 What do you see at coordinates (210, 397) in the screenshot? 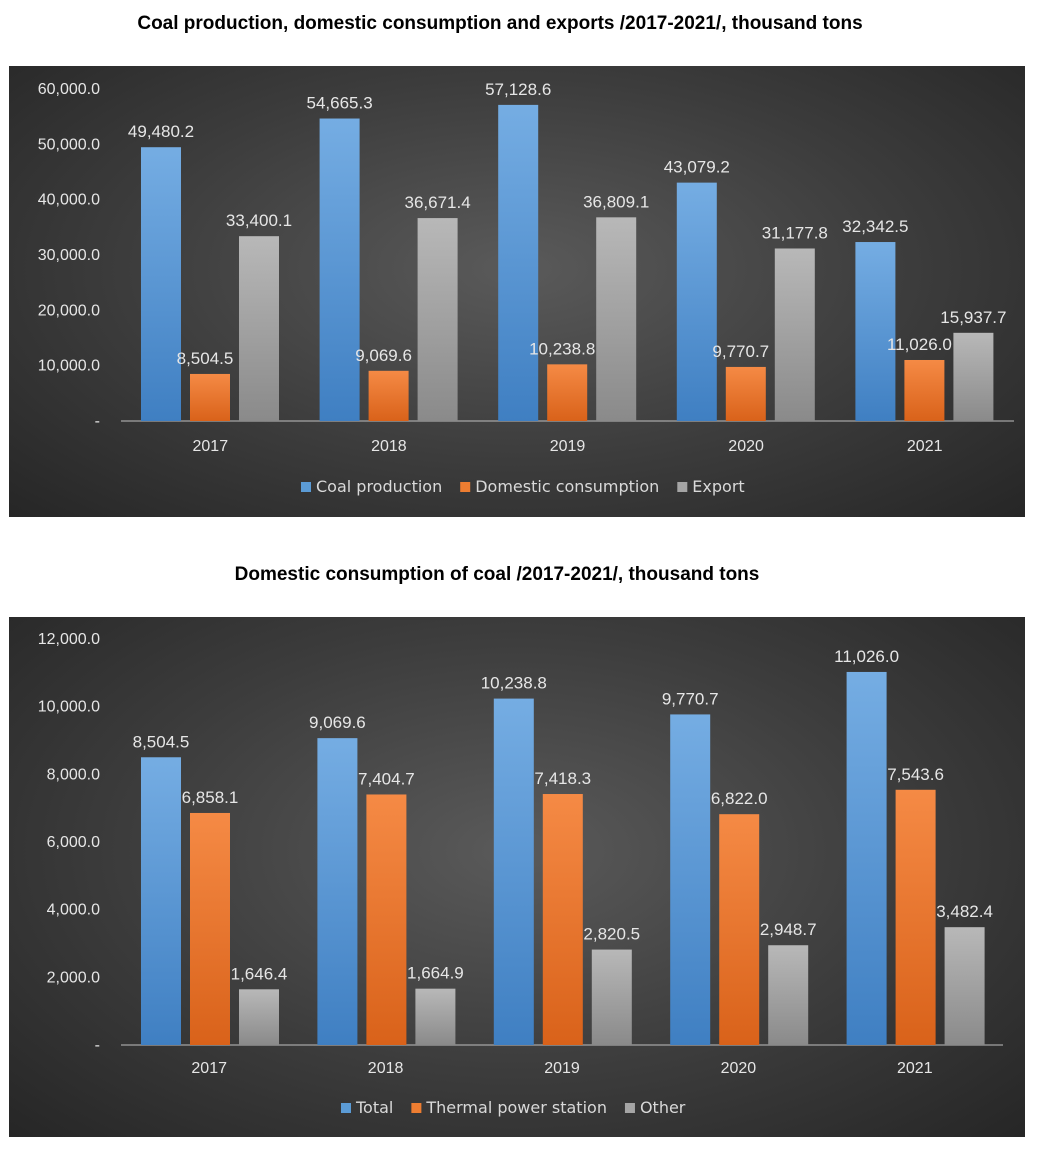
I see `bar-domestic-consumption-2017` at bounding box center [210, 397].